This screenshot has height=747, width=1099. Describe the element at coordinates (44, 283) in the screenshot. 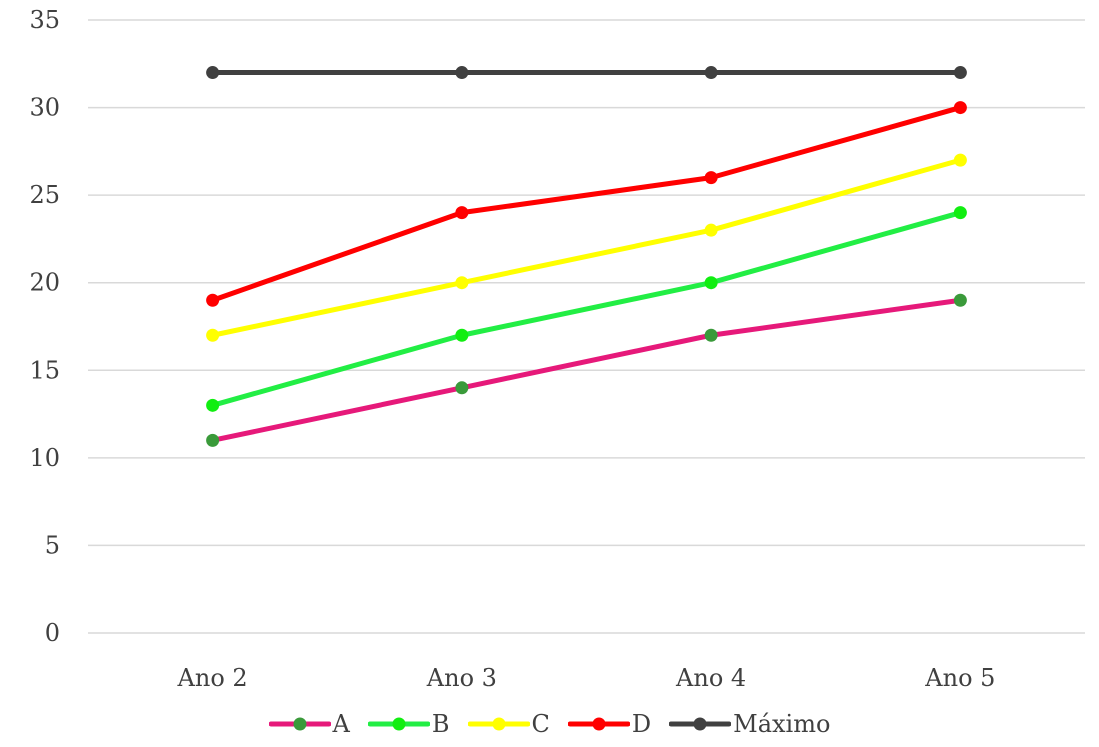

I see `y-tick-label: 20` at that location.